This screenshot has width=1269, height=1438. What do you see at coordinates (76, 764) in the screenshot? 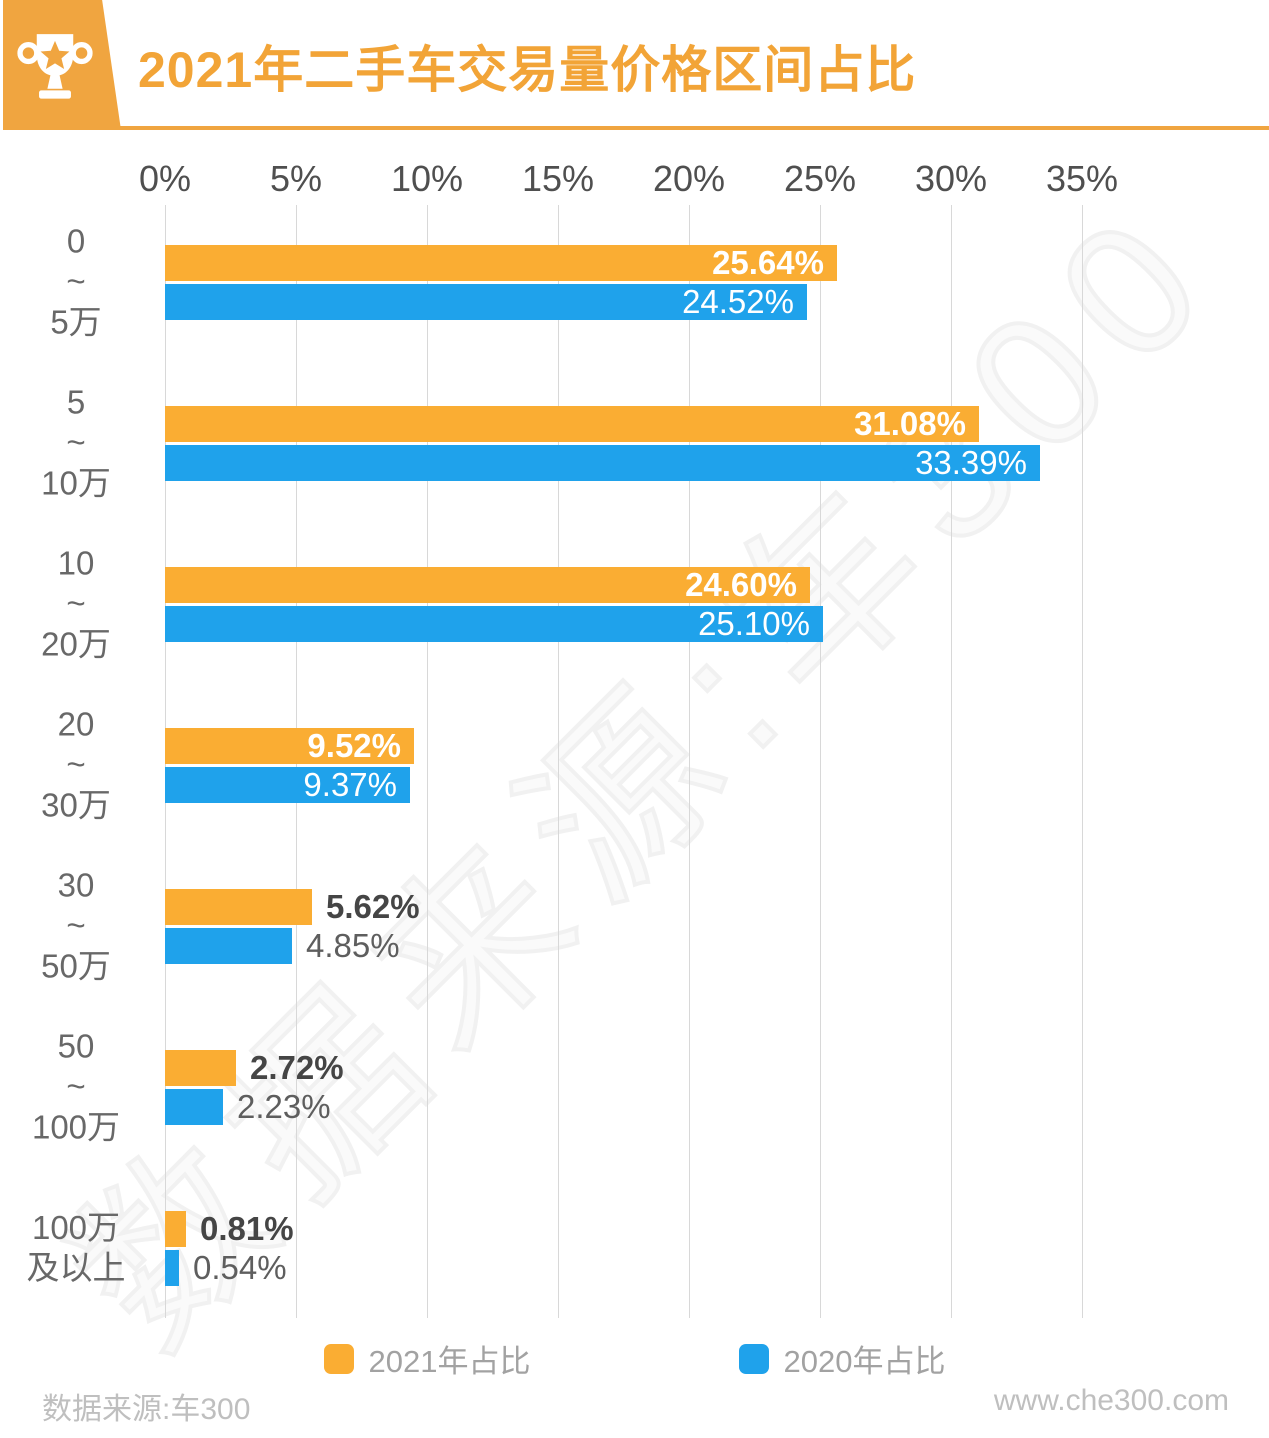
I see `category-label: 20 ~ 30万` at bounding box center [76, 764].